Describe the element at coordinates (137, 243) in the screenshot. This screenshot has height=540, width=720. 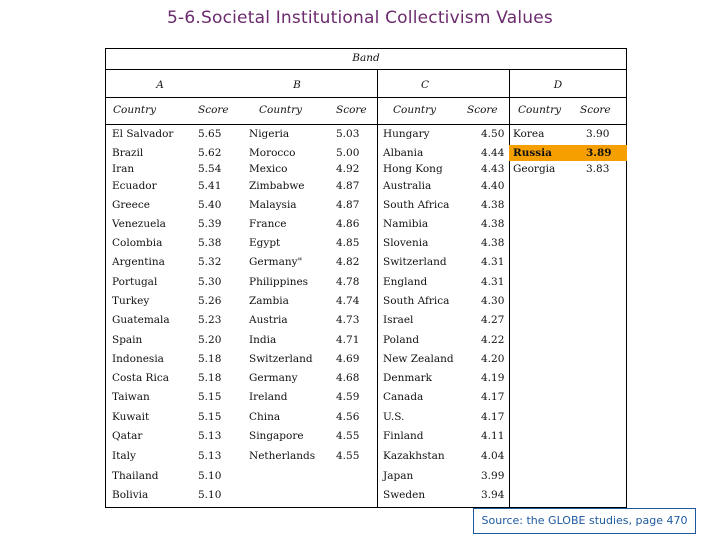
I see `country-cell-band-a: Colombia` at that location.